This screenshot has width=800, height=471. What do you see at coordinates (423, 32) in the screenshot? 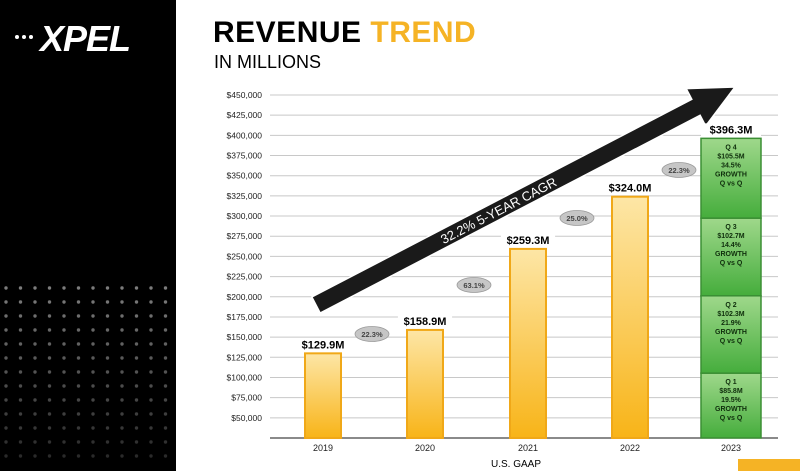
I see `title-trend: TREND` at bounding box center [423, 32].